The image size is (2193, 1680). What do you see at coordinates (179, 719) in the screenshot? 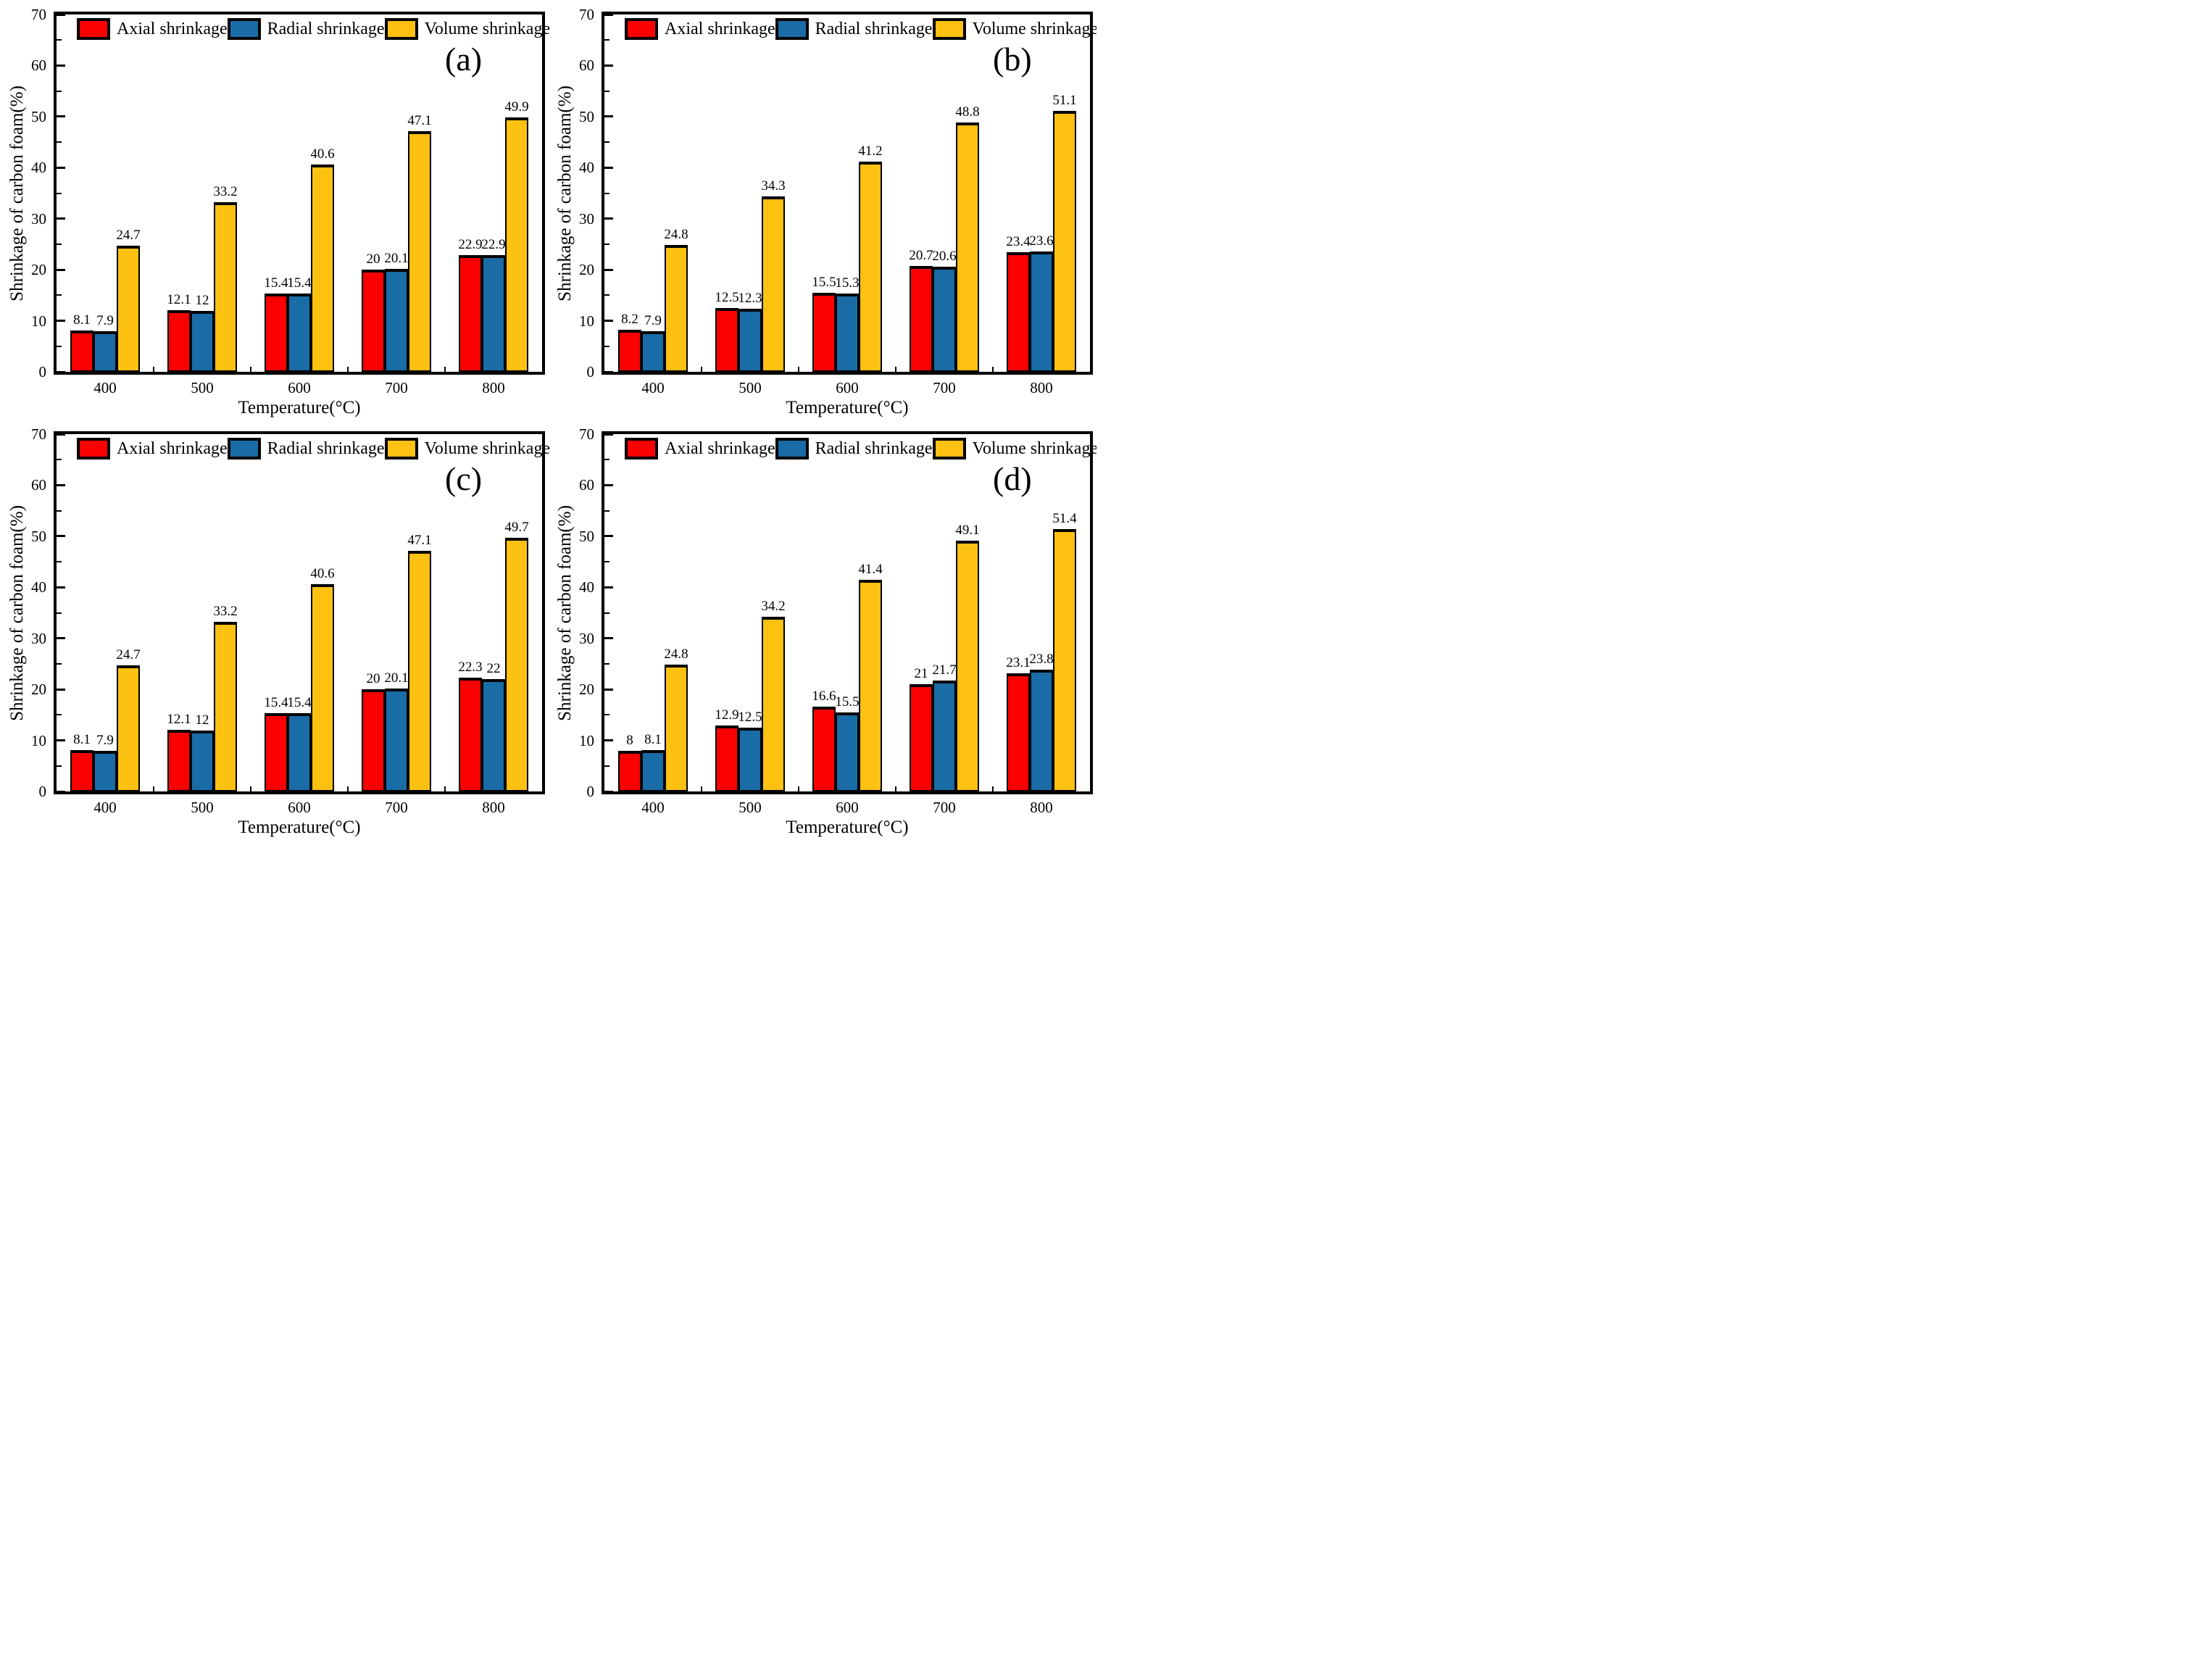
I see `bar-value-label: 12.1` at bounding box center [179, 719].